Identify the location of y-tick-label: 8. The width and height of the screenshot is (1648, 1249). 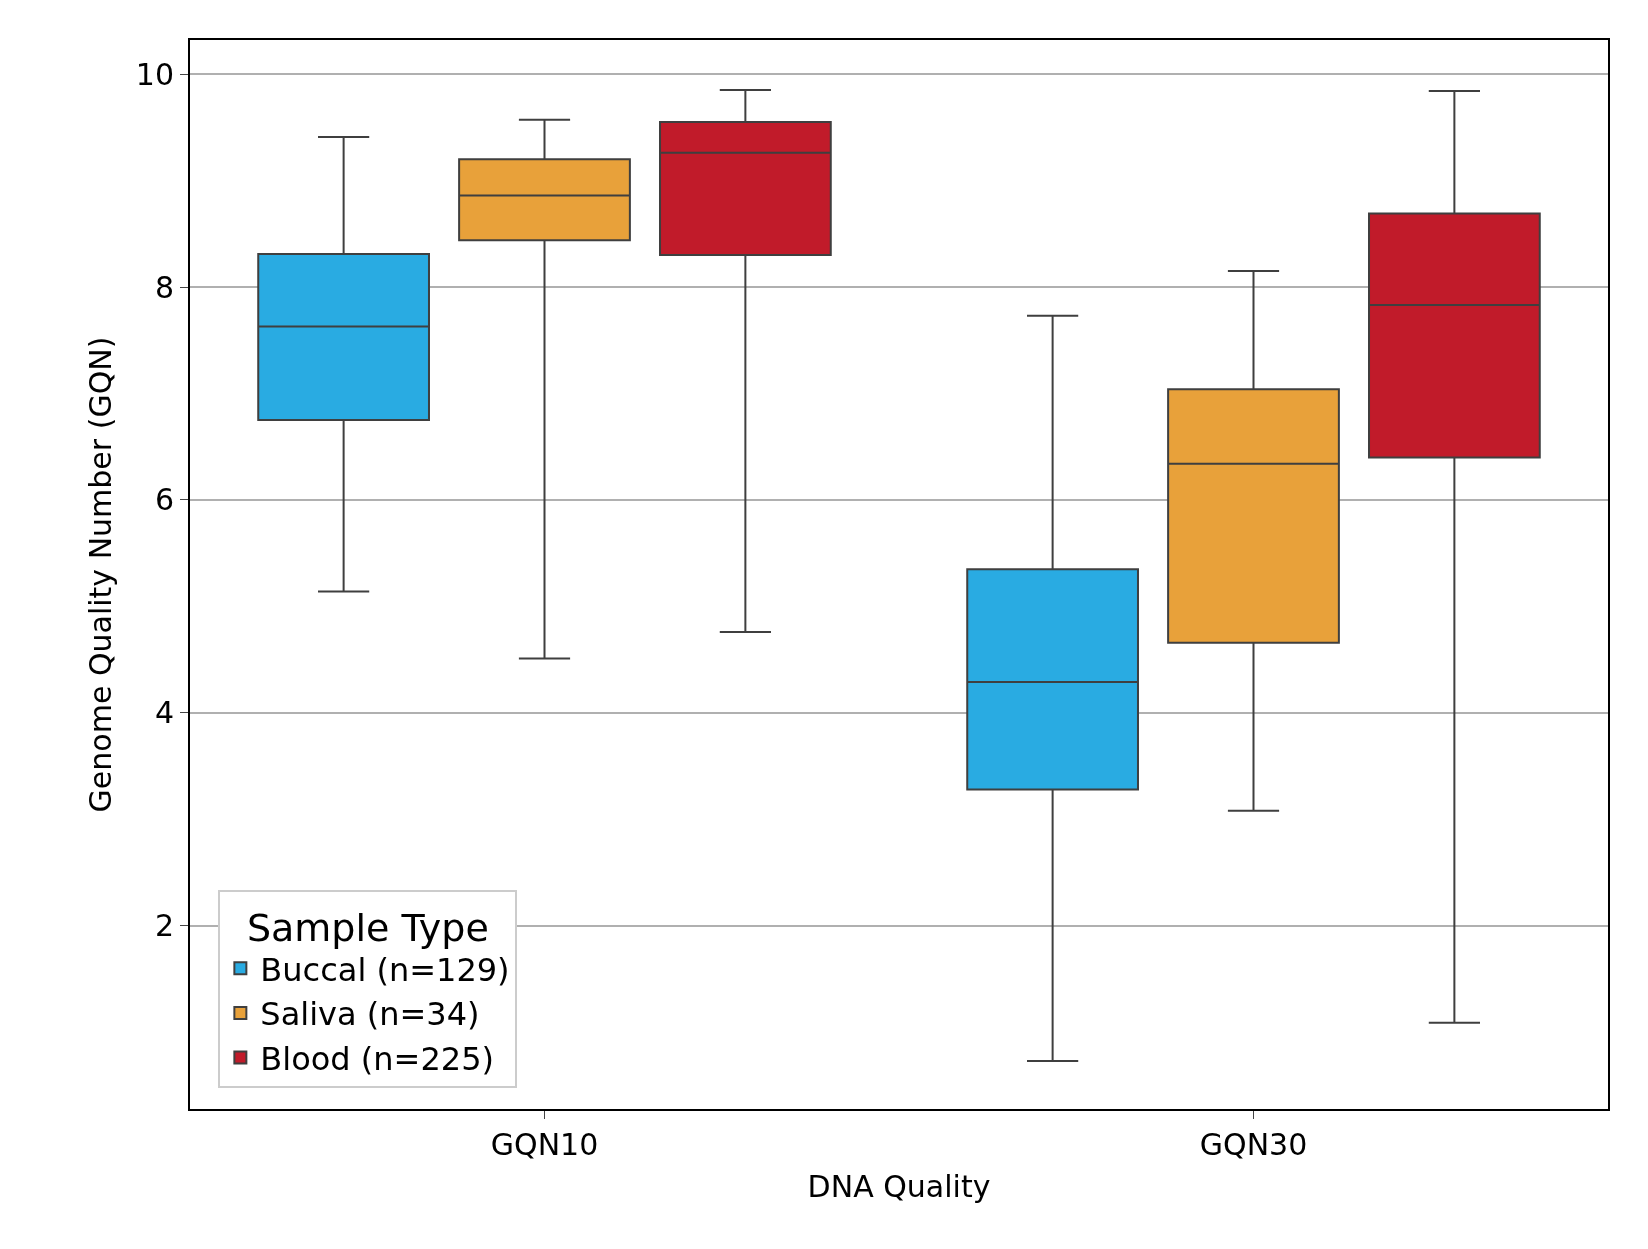
(164, 287).